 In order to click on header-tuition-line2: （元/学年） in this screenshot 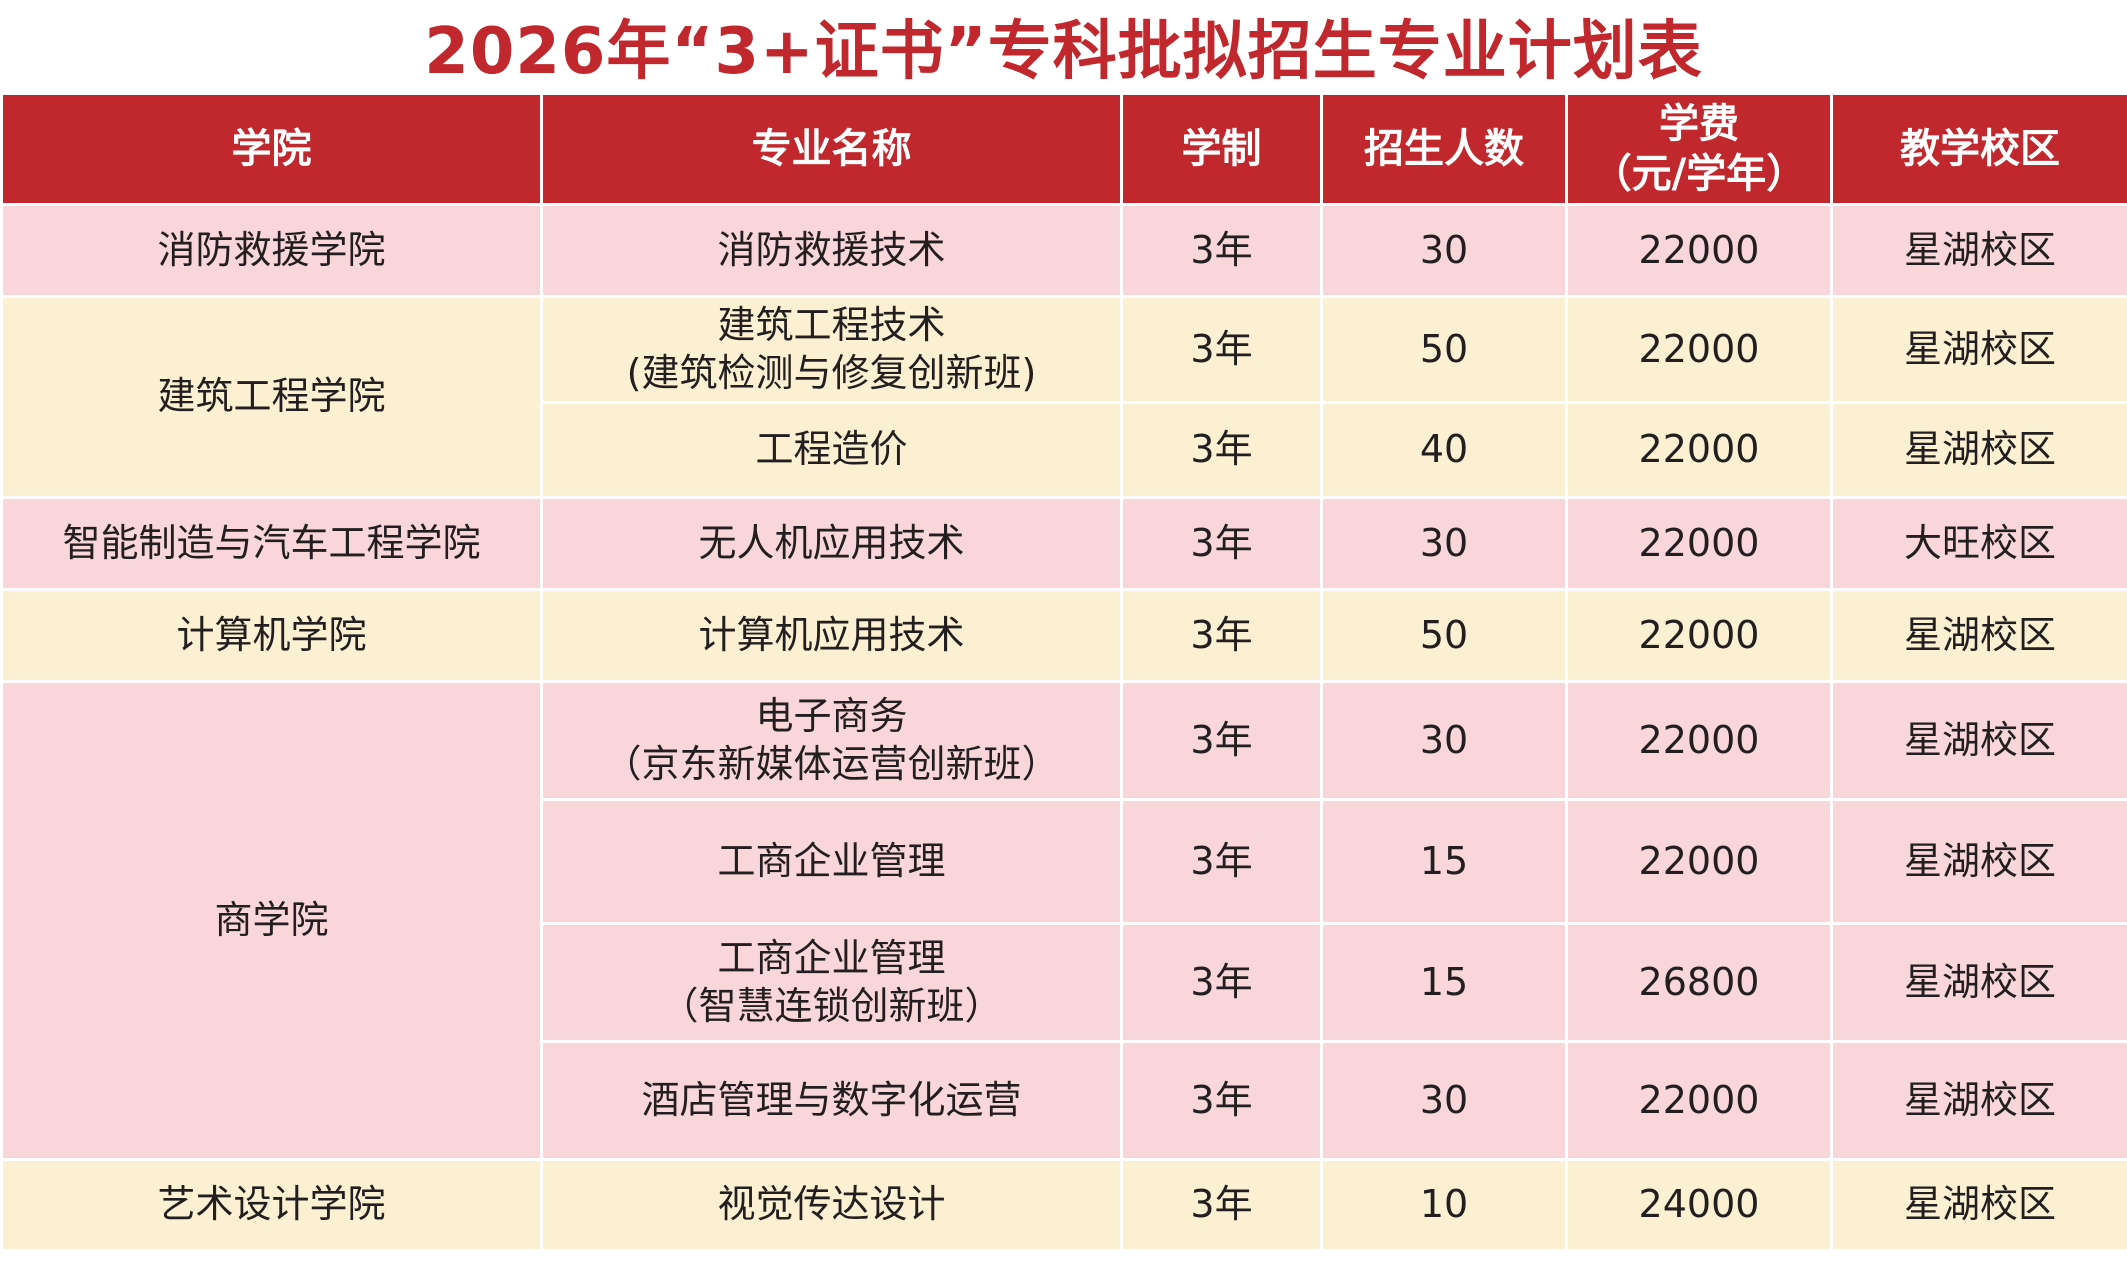, I will do `click(1699, 174)`.